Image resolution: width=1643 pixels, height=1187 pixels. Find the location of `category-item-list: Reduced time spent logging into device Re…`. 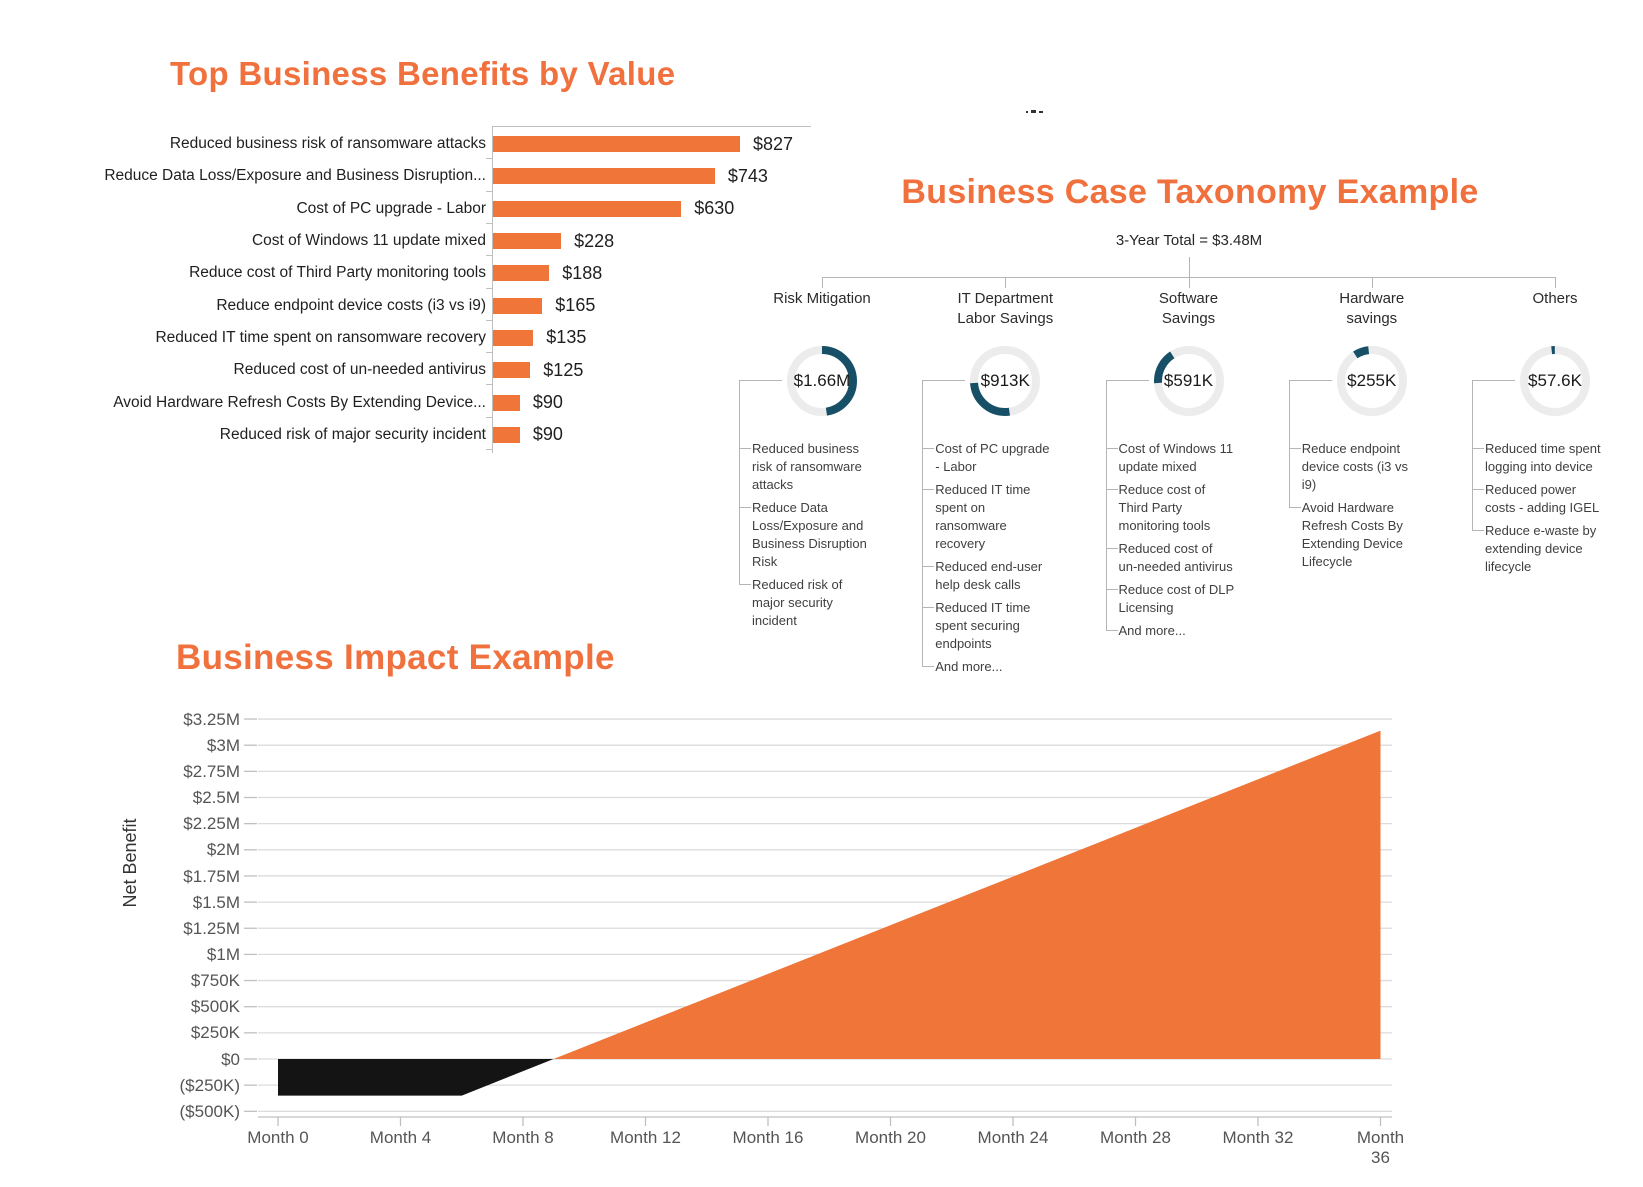

category-item-list: Reduced time spent logging into device Re… is located at coordinates (1543, 510).